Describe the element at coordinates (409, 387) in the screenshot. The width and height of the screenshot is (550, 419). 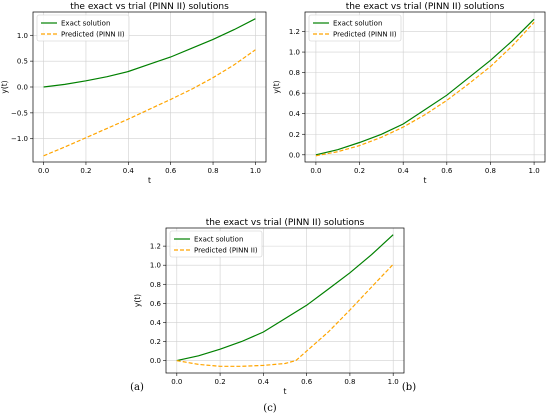
I see `caption-b: (b)` at that location.